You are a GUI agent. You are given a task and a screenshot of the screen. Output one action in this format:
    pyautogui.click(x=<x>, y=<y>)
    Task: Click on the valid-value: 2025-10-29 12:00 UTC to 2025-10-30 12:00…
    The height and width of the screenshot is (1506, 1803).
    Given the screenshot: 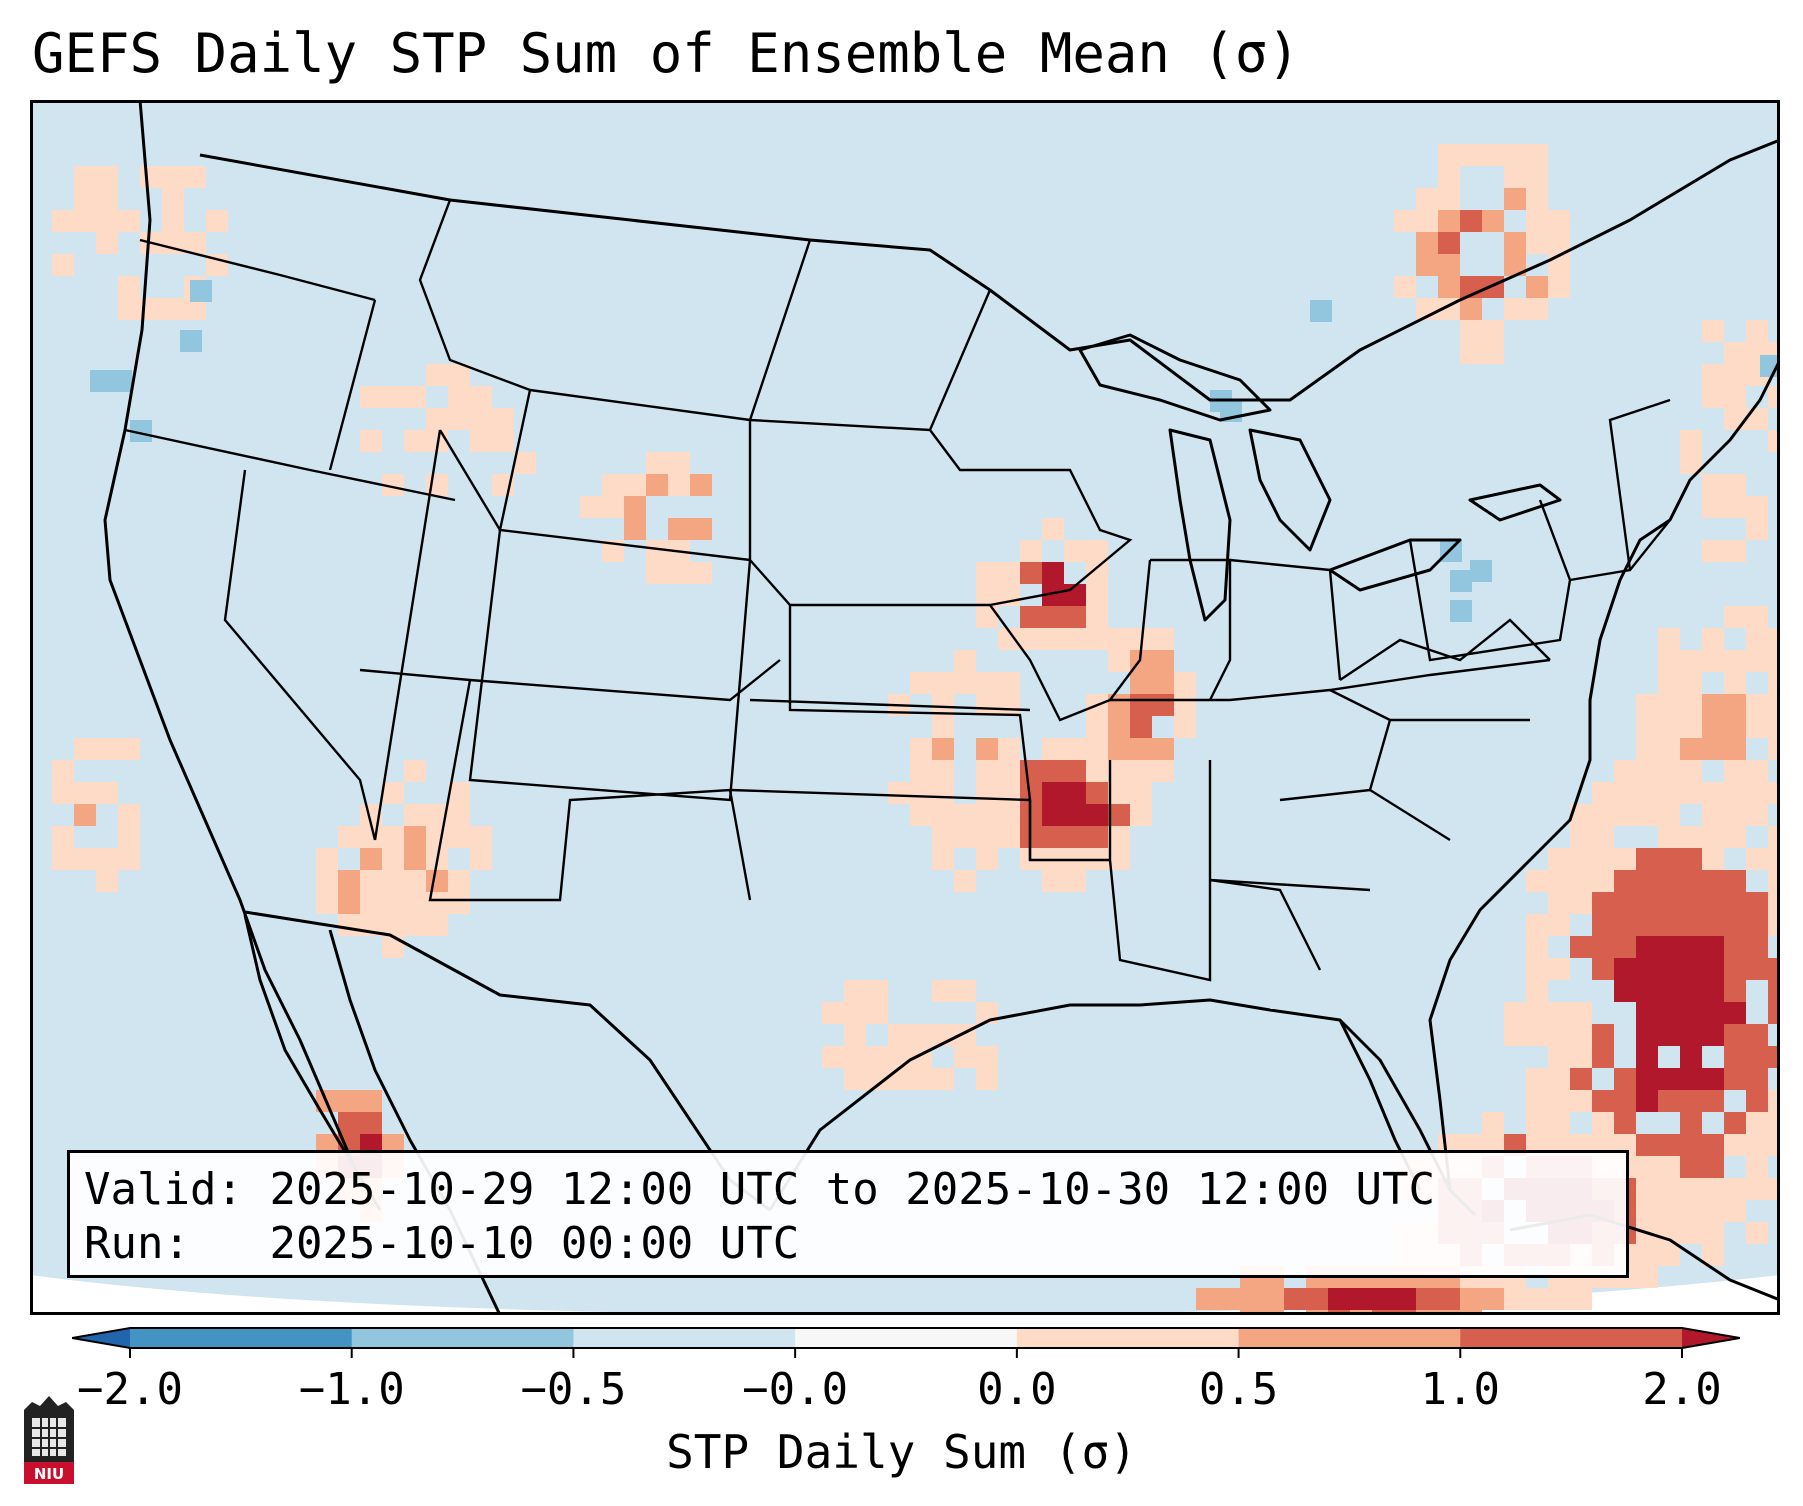 What is the action you would take?
    pyautogui.click(x=852, y=1189)
    